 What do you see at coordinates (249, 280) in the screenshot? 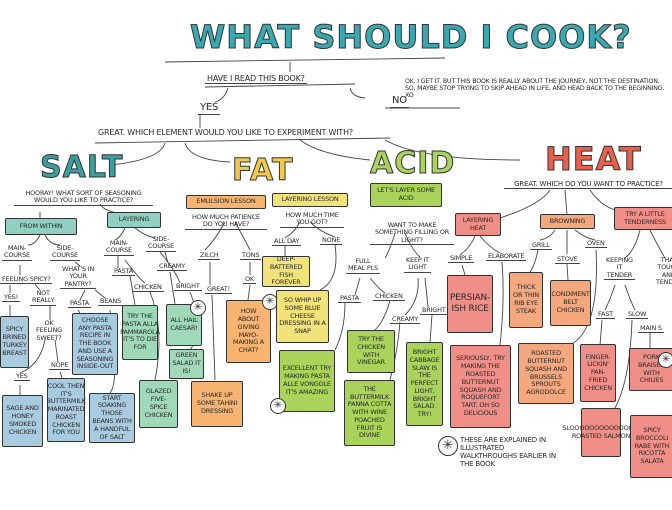
I see `fat-ok: OK` at bounding box center [249, 280].